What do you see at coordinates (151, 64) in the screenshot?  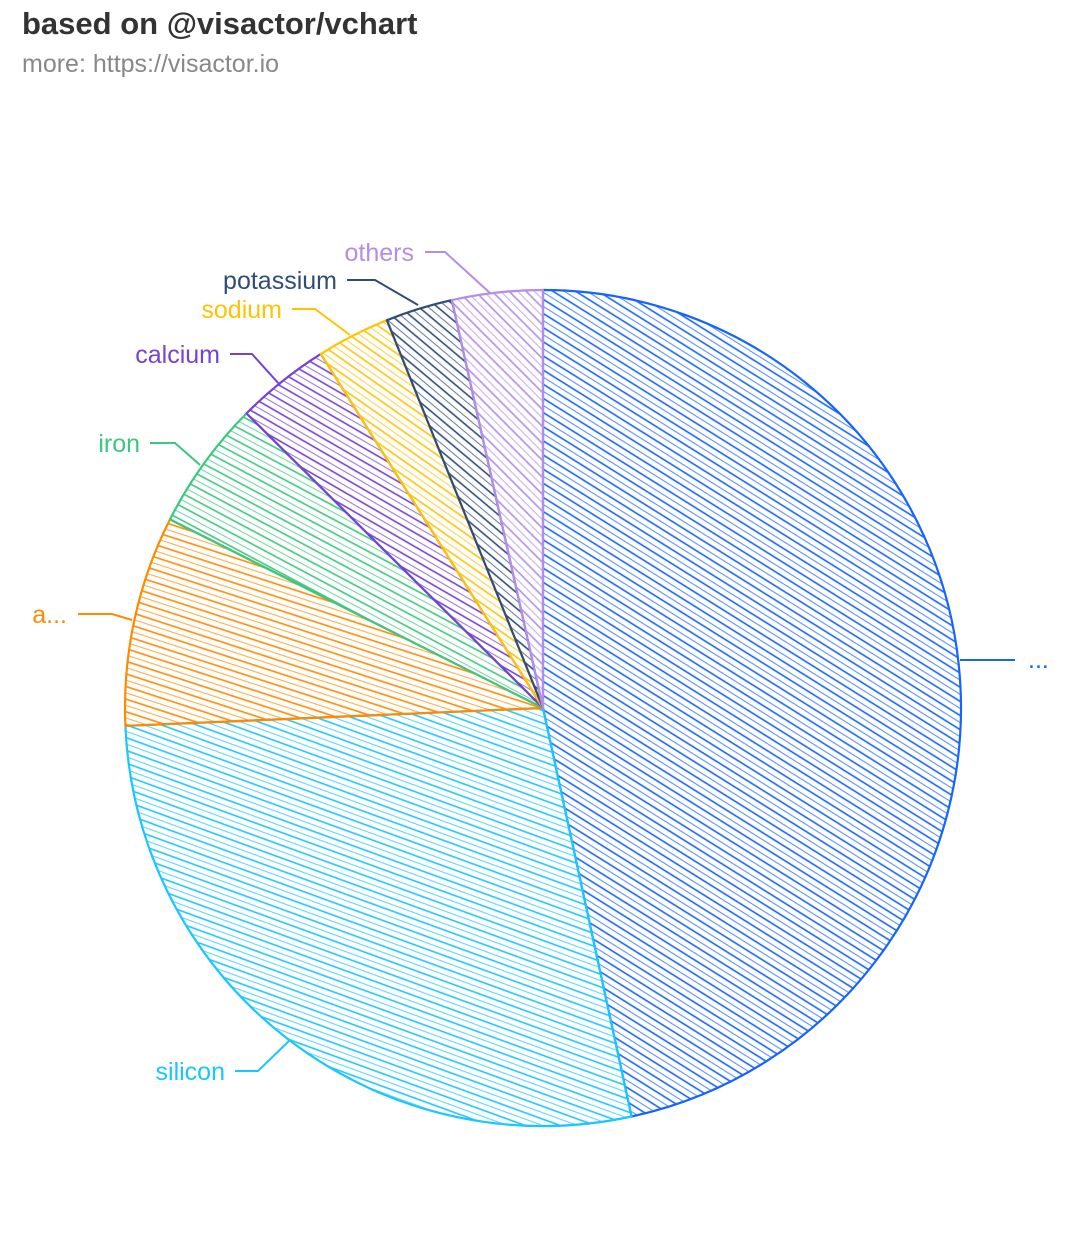 I see `chart-subtitle: more: https://visactor.io` at bounding box center [151, 64].